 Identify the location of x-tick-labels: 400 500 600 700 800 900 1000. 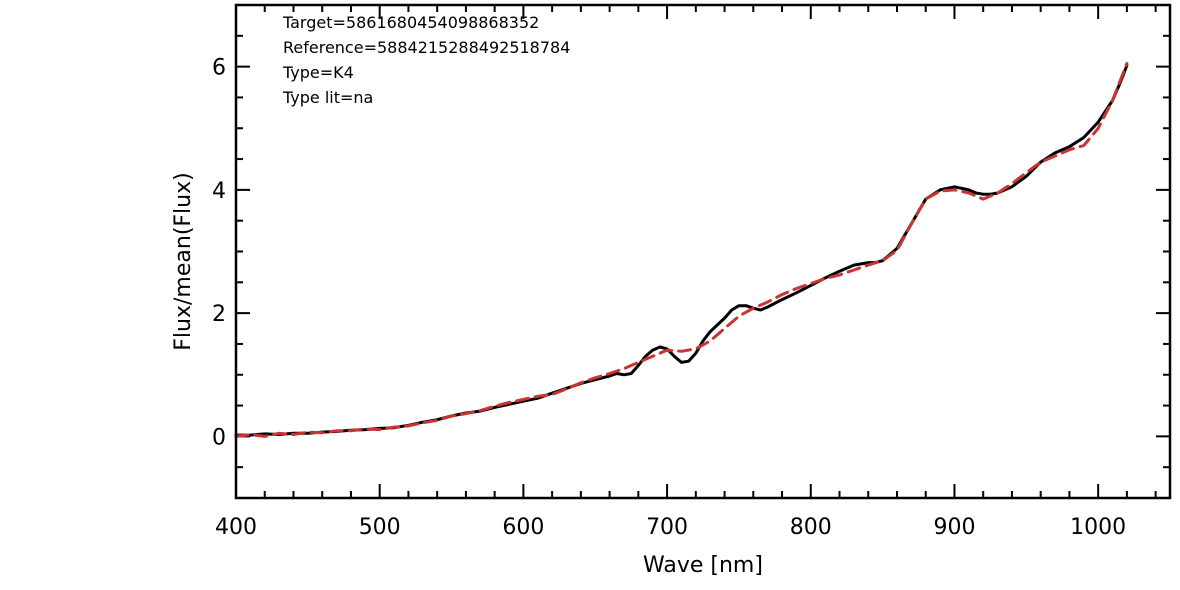
(670, 527).